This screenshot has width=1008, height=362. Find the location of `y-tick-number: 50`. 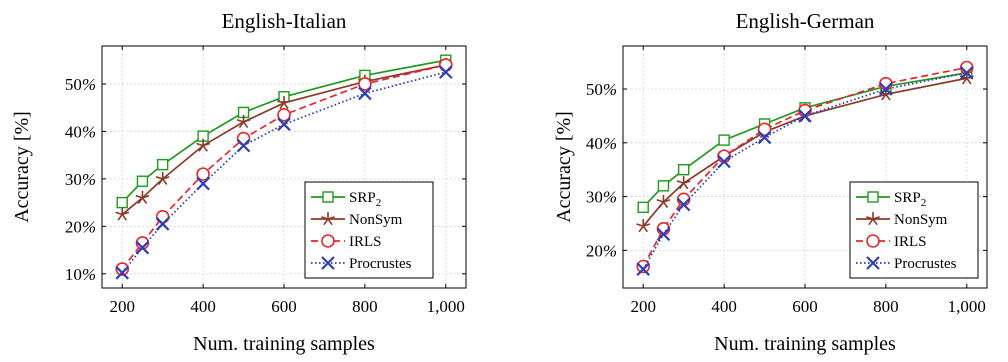

y-tick-number: 50 is located at coordinates (73, 84).